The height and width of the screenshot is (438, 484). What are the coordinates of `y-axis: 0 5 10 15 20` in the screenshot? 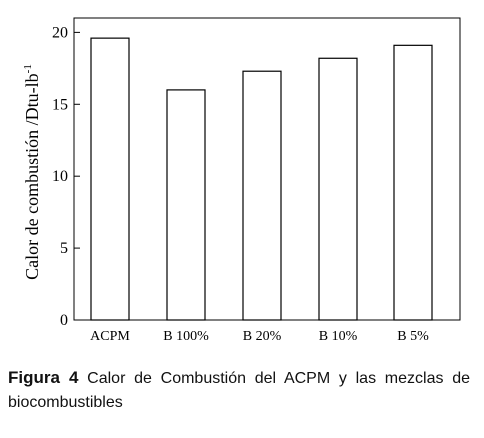 It's located at (66, 176).